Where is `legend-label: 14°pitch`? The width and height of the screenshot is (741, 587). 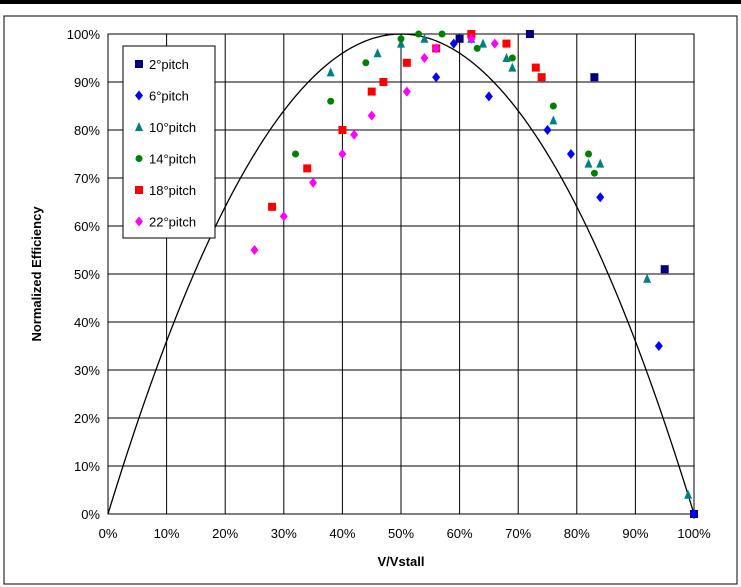 legend-label: 14°pitch is located at coordinates (172, 159).